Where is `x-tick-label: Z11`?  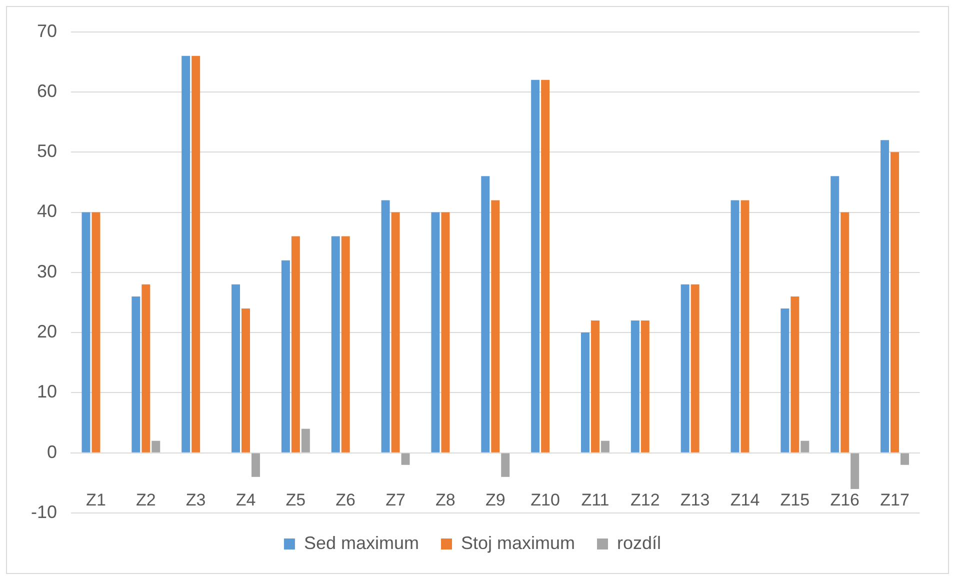
x-tick-label: Z11 is located at coordinates (595, 500).